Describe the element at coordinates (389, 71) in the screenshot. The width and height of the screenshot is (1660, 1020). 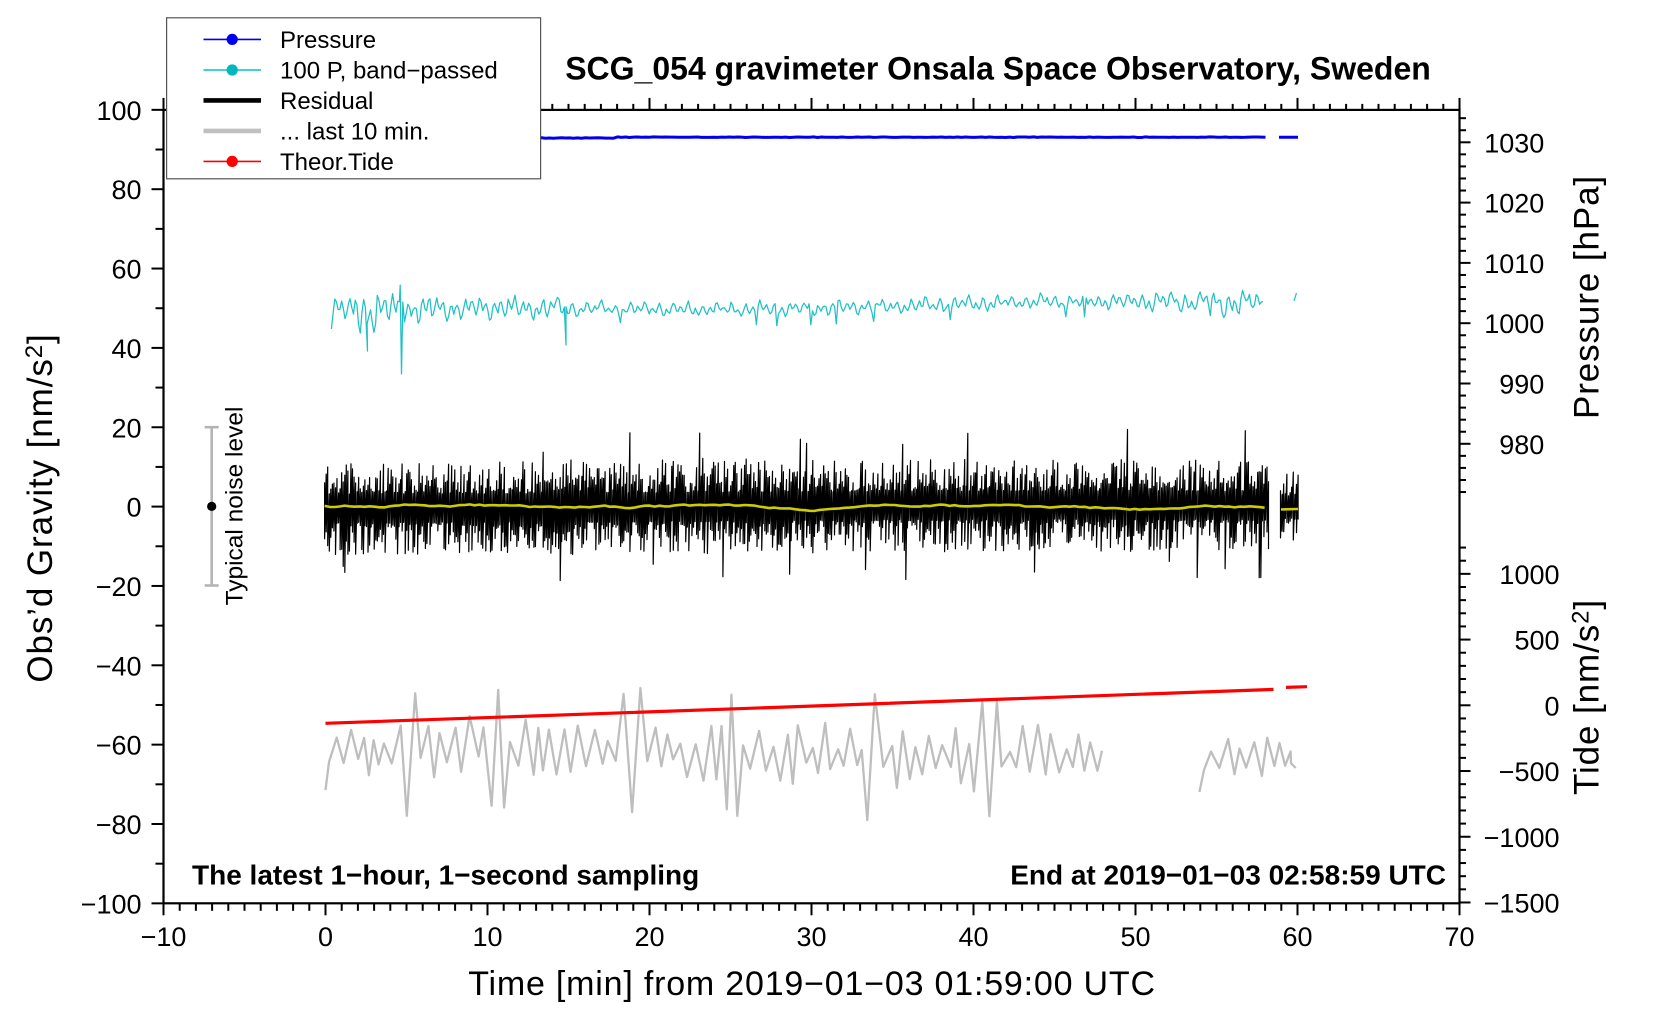
I see `svg-text: 100 P, band−passed` at that location.